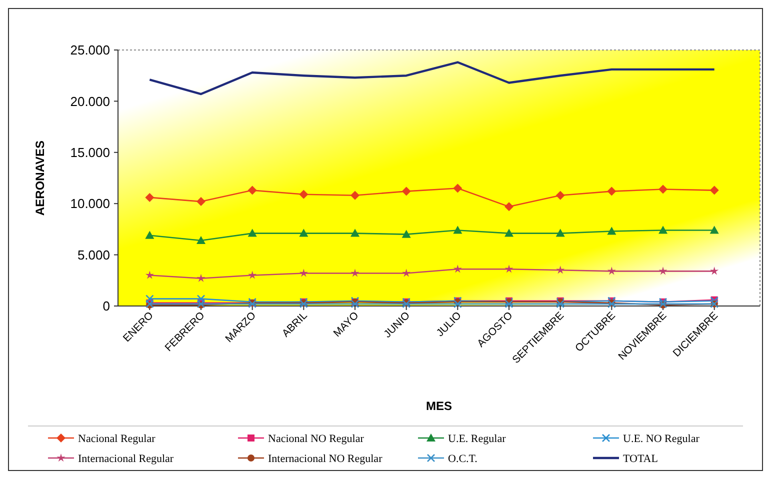 The width and height of the screenshot is (771, 479). Describe the element at coordinates (661, 438) in the screenshot. I see `legend-label: U.E. NO Regular` at that location.